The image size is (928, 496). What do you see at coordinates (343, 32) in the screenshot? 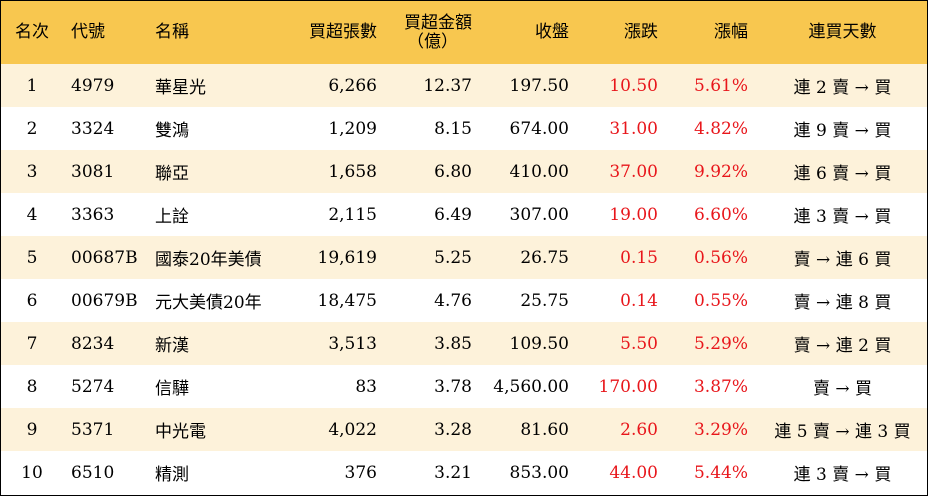
I see `header-net-buy-lots: 買超張數` at bounding box center [343, 32].